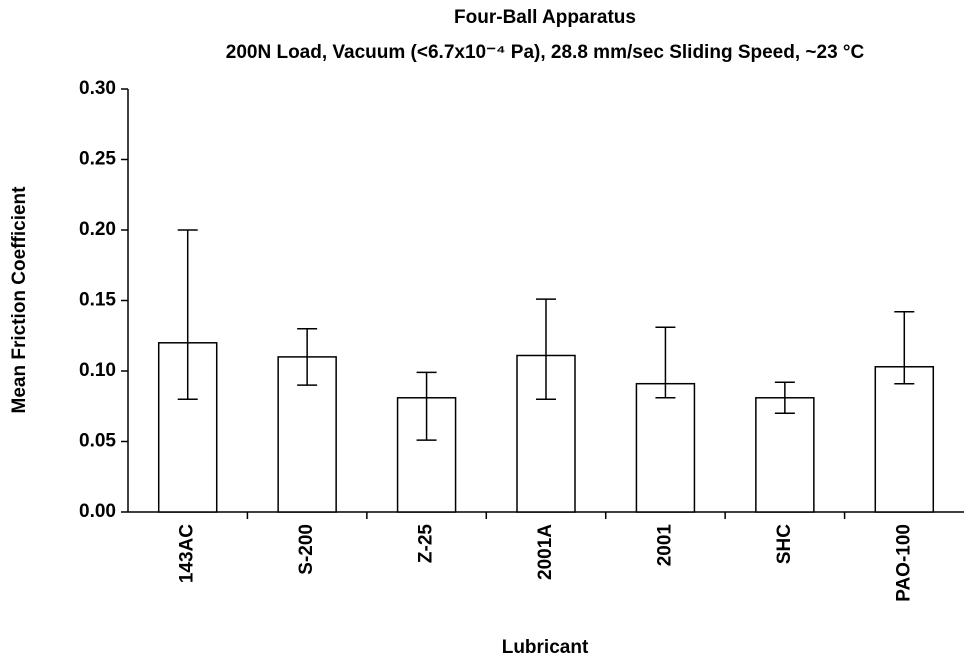 The image size is (971, 662). What do you see at coordinates (97, 300) in the screenshot?
I see `y-tick-label: 0.15` at bounding box center [97, 300].